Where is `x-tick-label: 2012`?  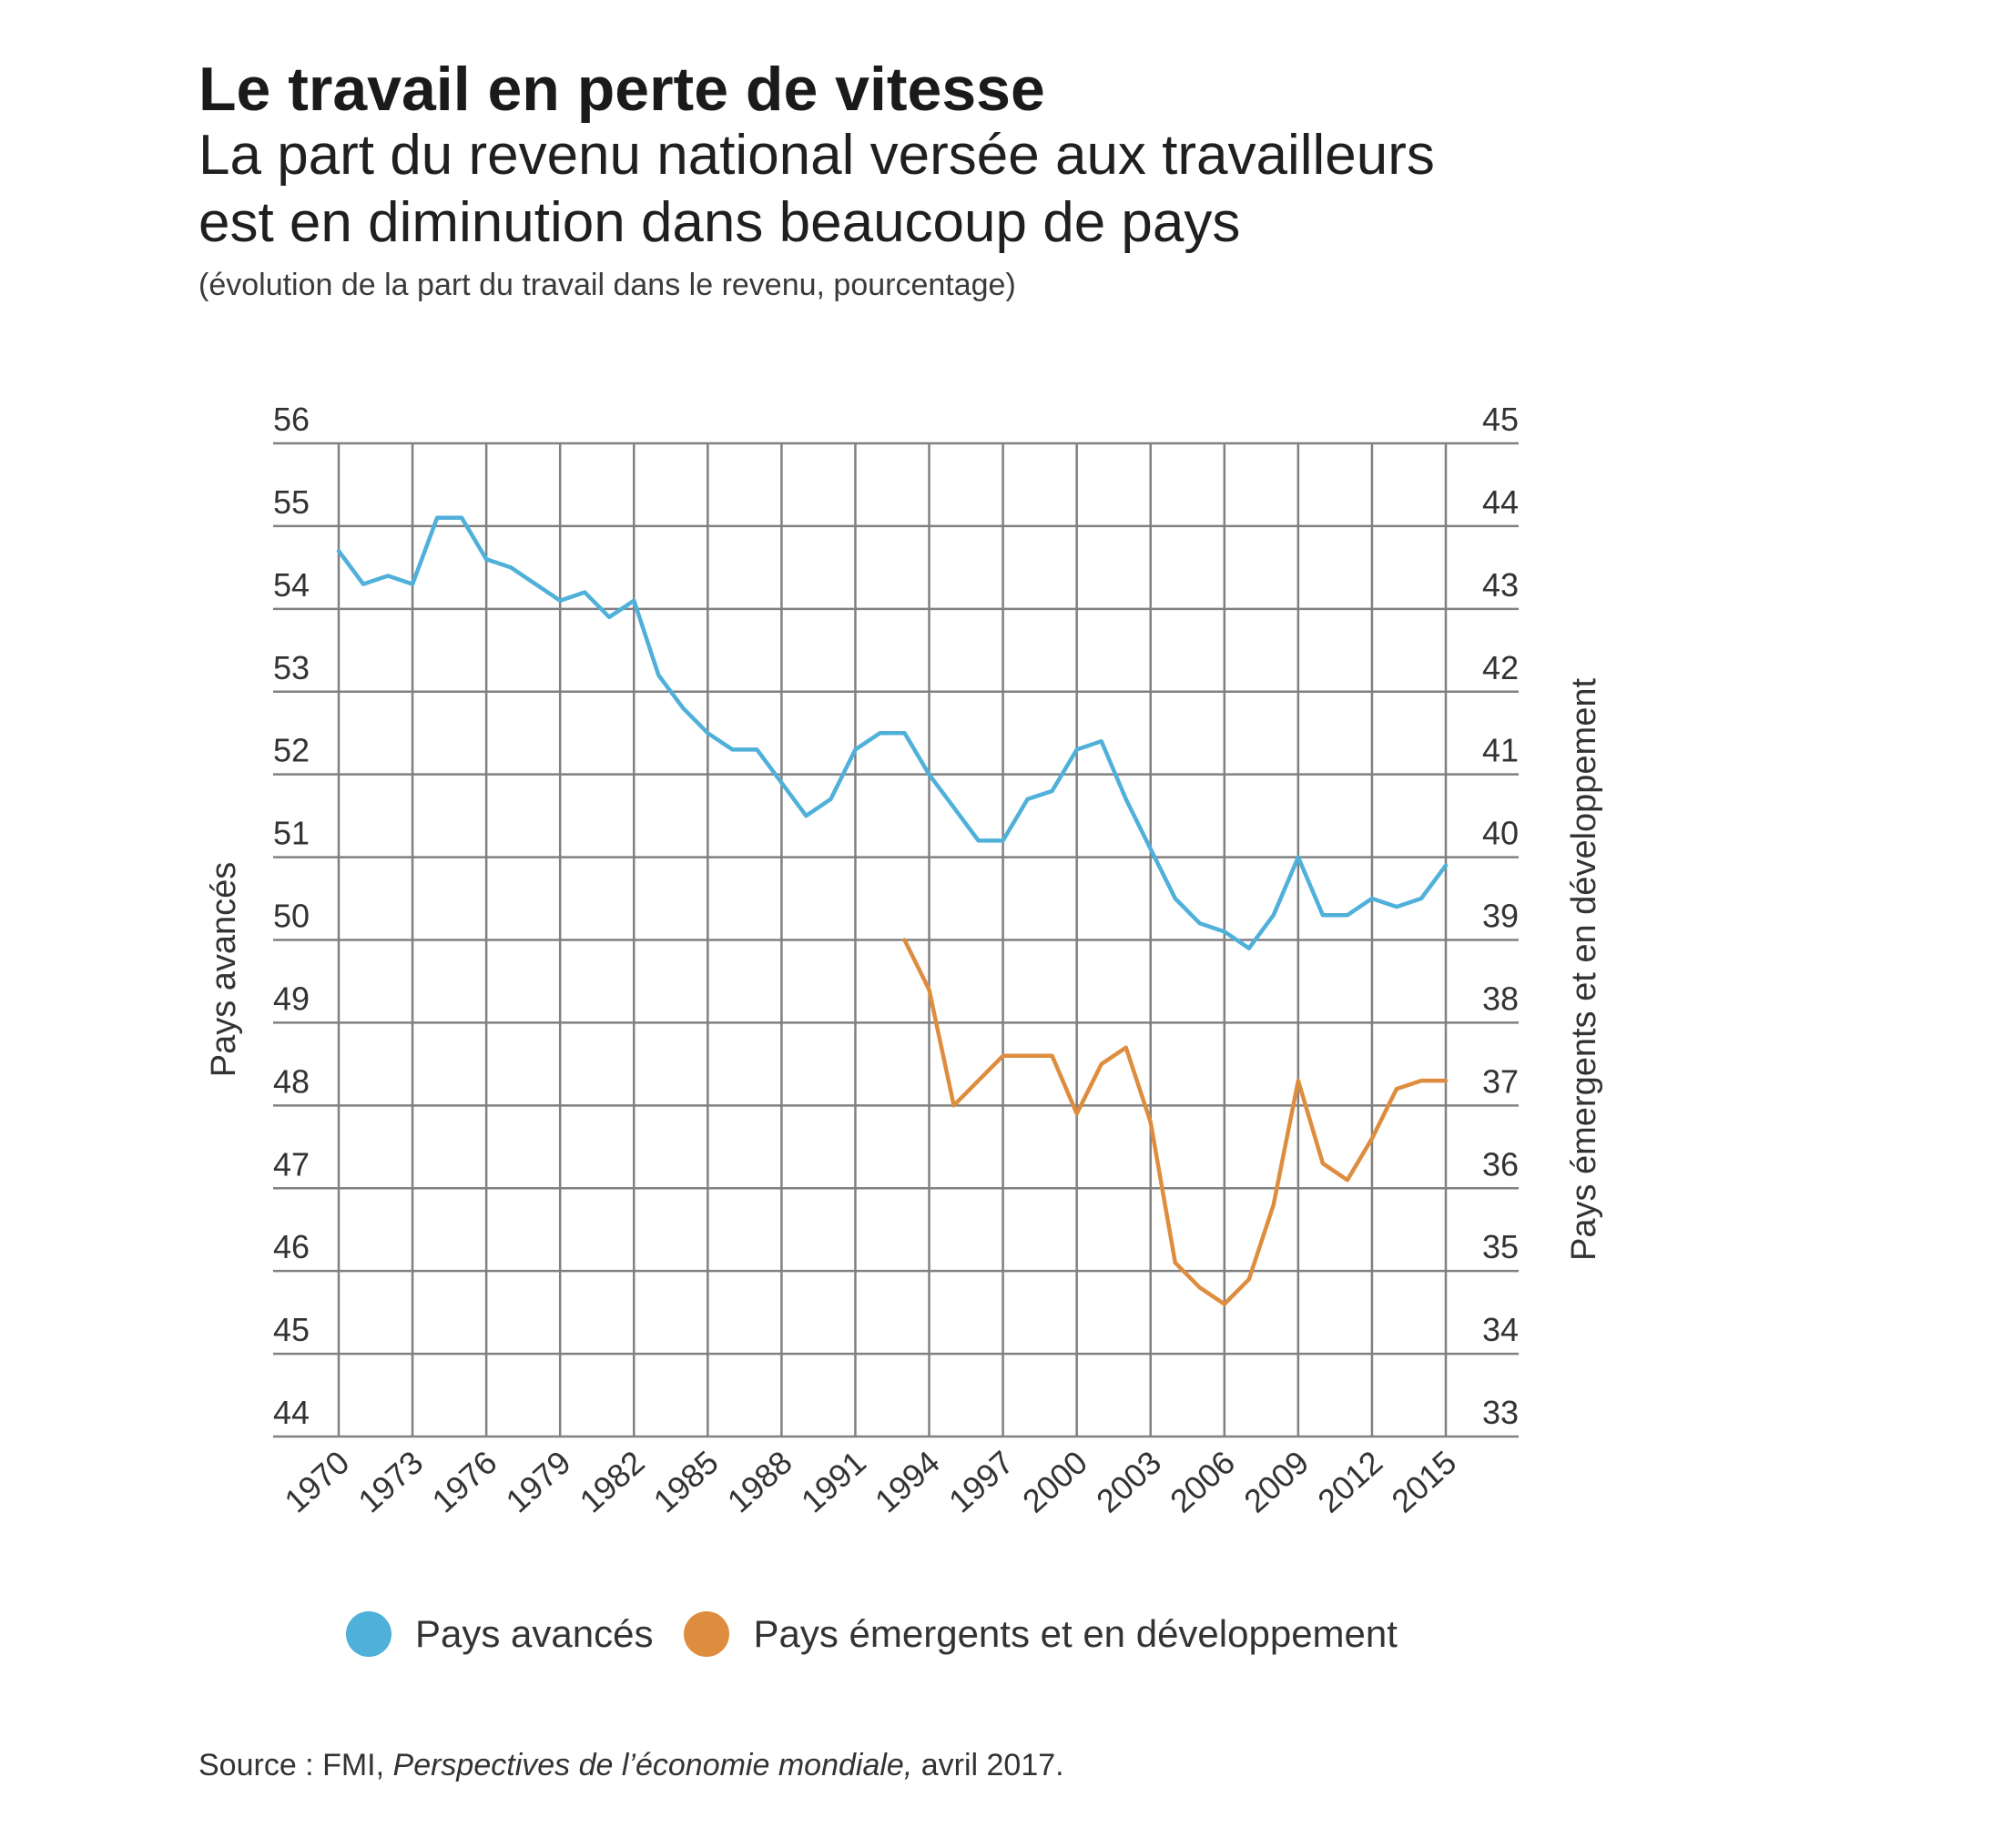
x-tick-label: 2012 is located at coordinates (1349, 1481).